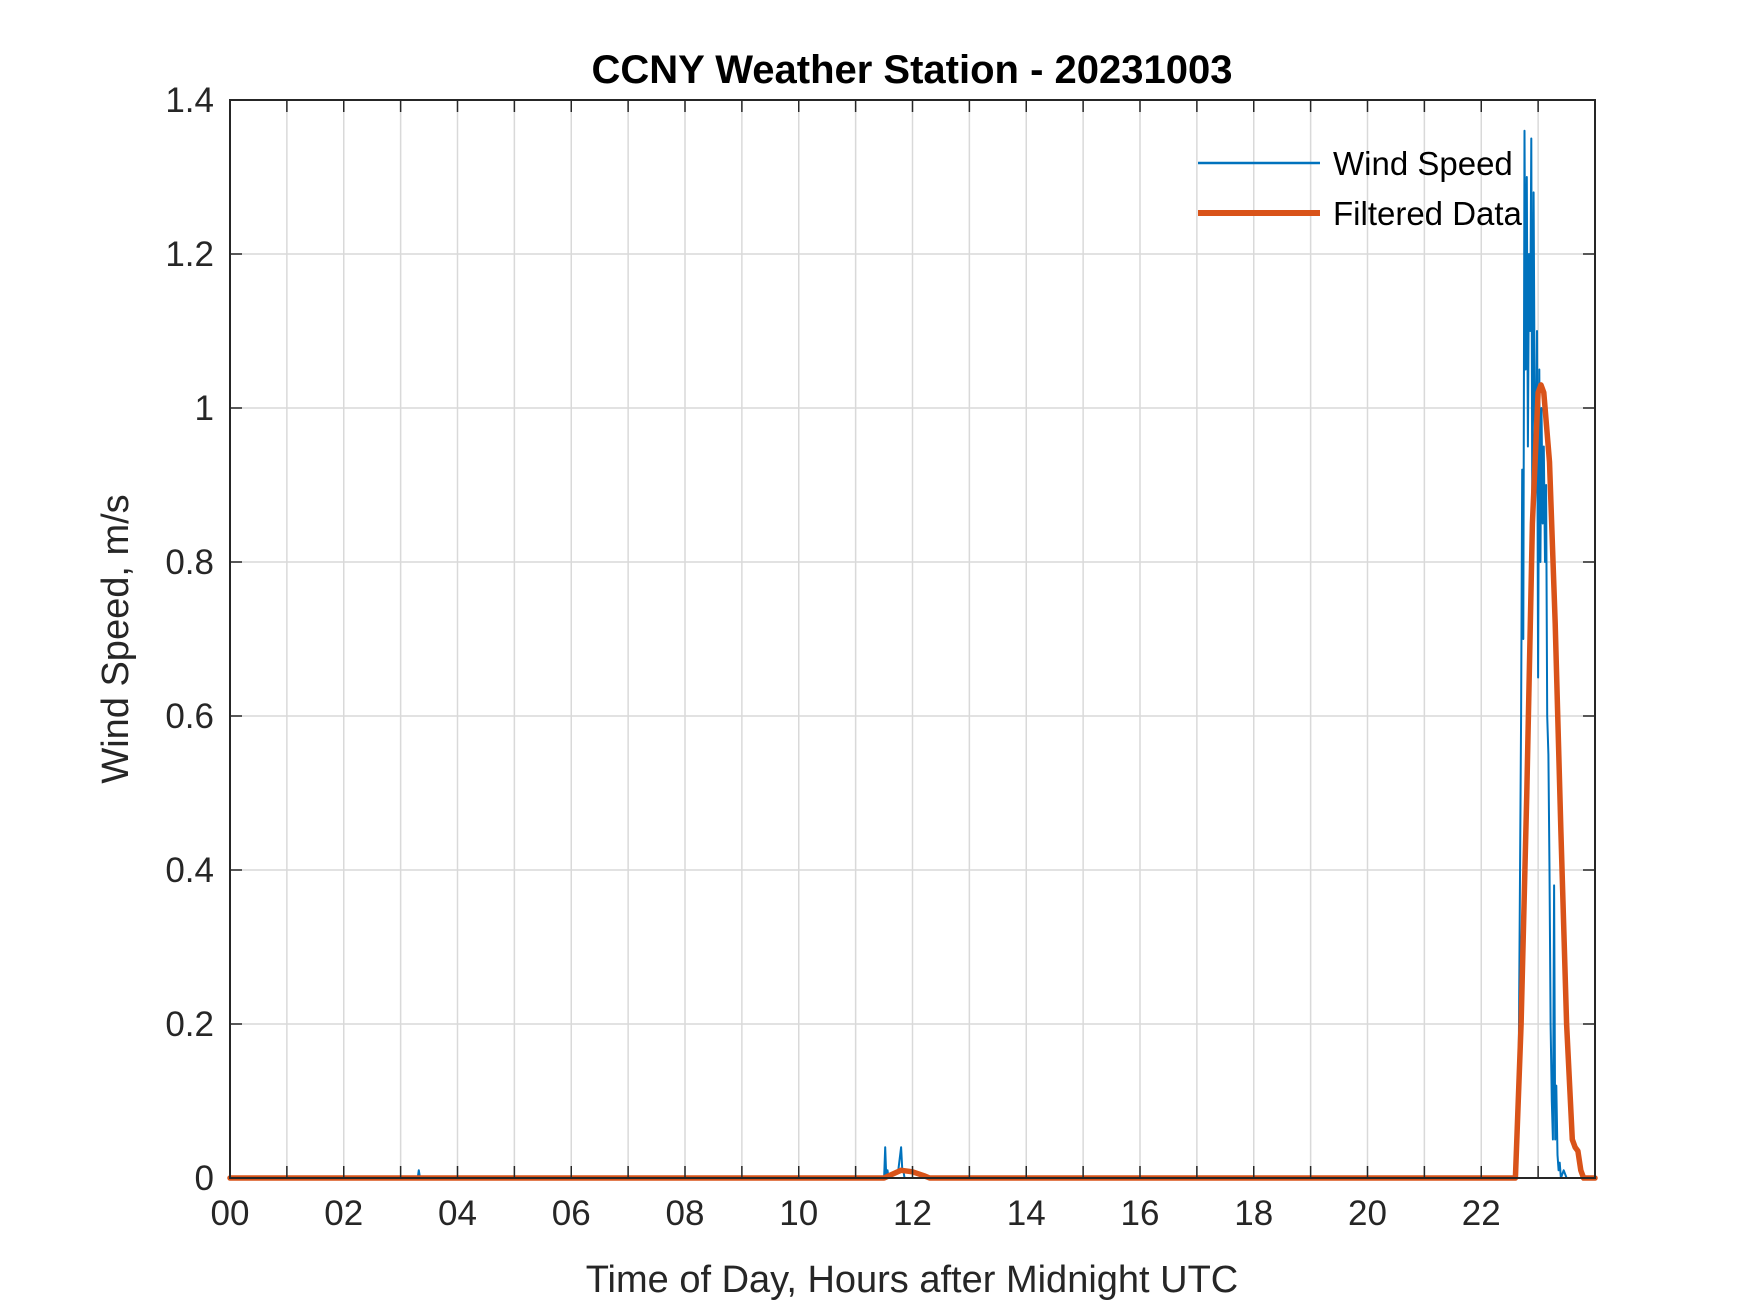 This screenshot has height=1313, width=1750. What do you see at coordinates (116, 638) in the screenshot?
I see `y-axis-label: Wind Speed, m/s` at bounding box center [116, 638].